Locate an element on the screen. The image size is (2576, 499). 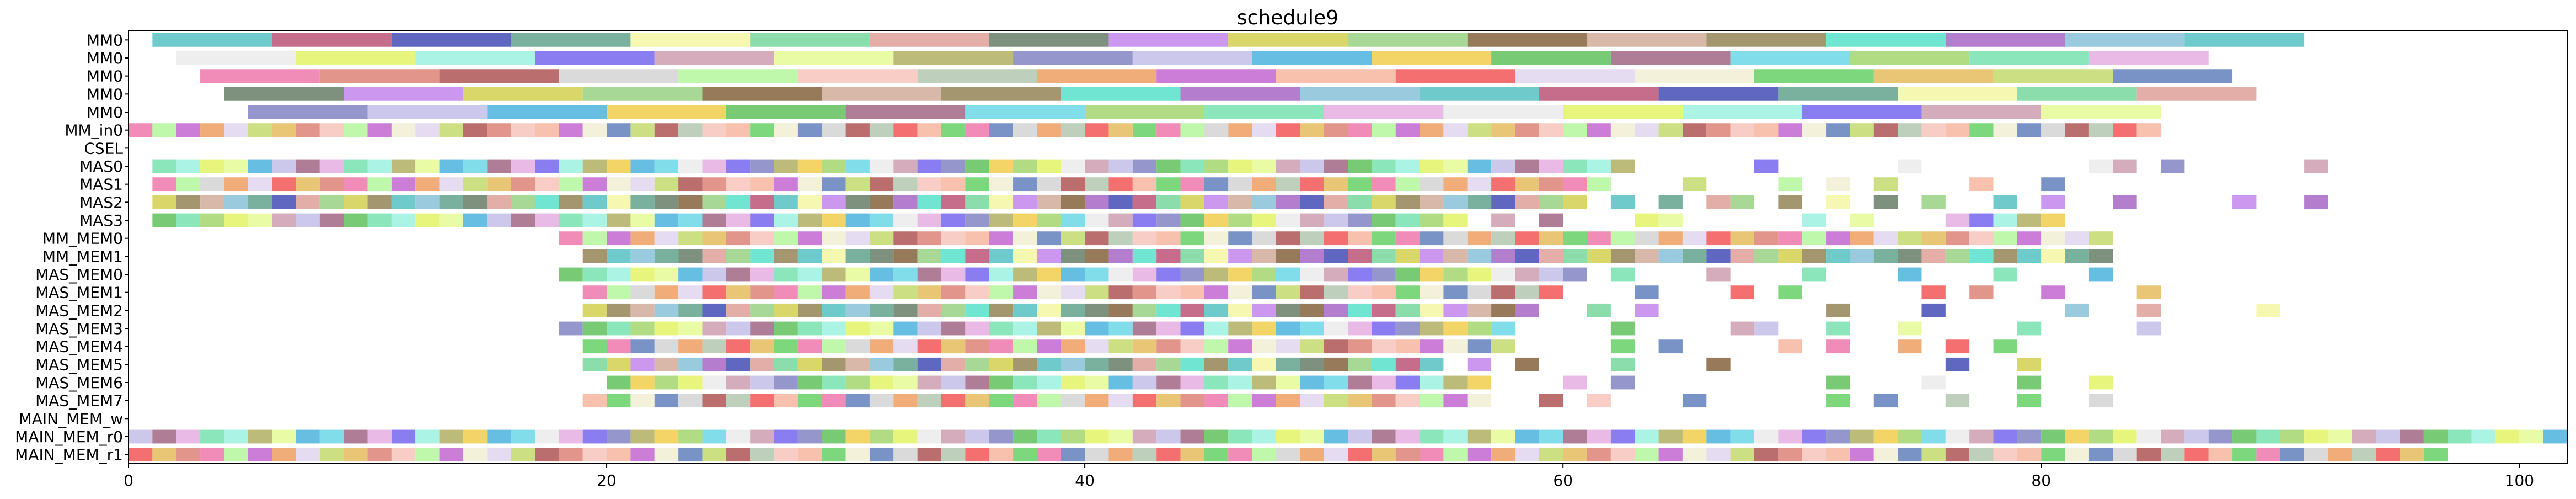
row-label: MM0 is located at coordinates (105, 40).